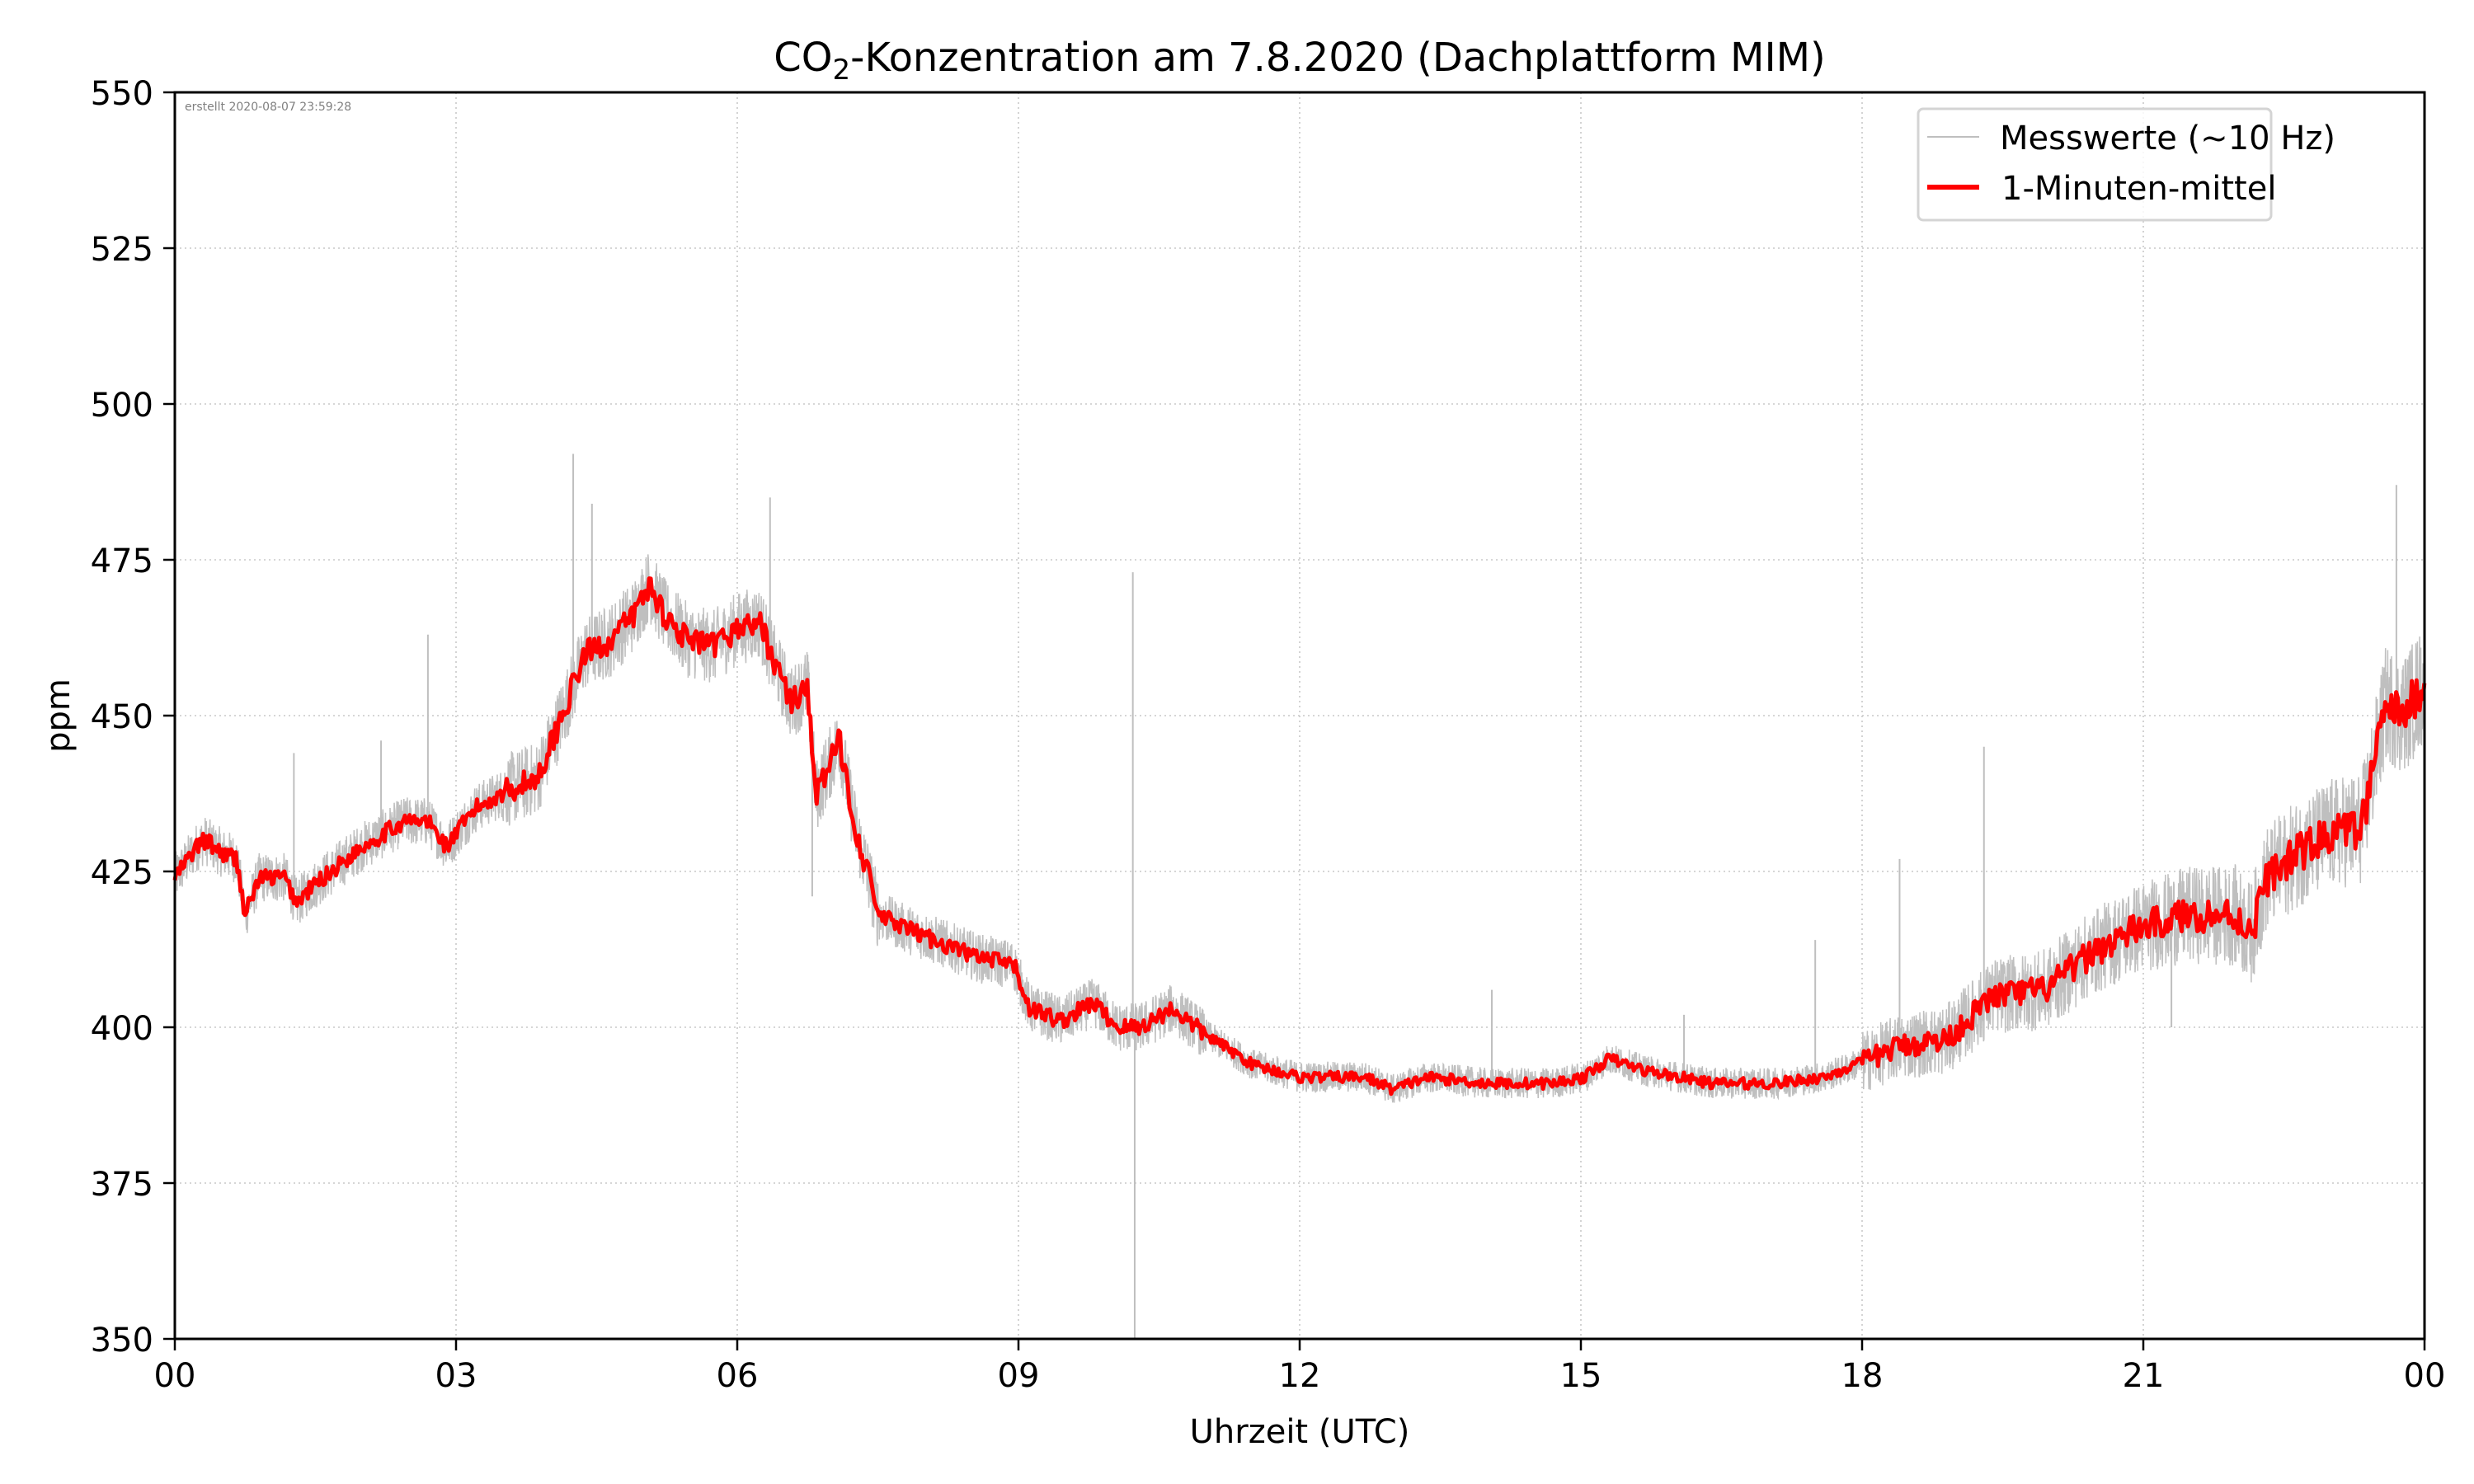  What do you see at coordinates (2167, 138) in the screenshot?
I see `legend-raw-label: Messwerte (~10 Hz)` at bounding box center [2167, 138].